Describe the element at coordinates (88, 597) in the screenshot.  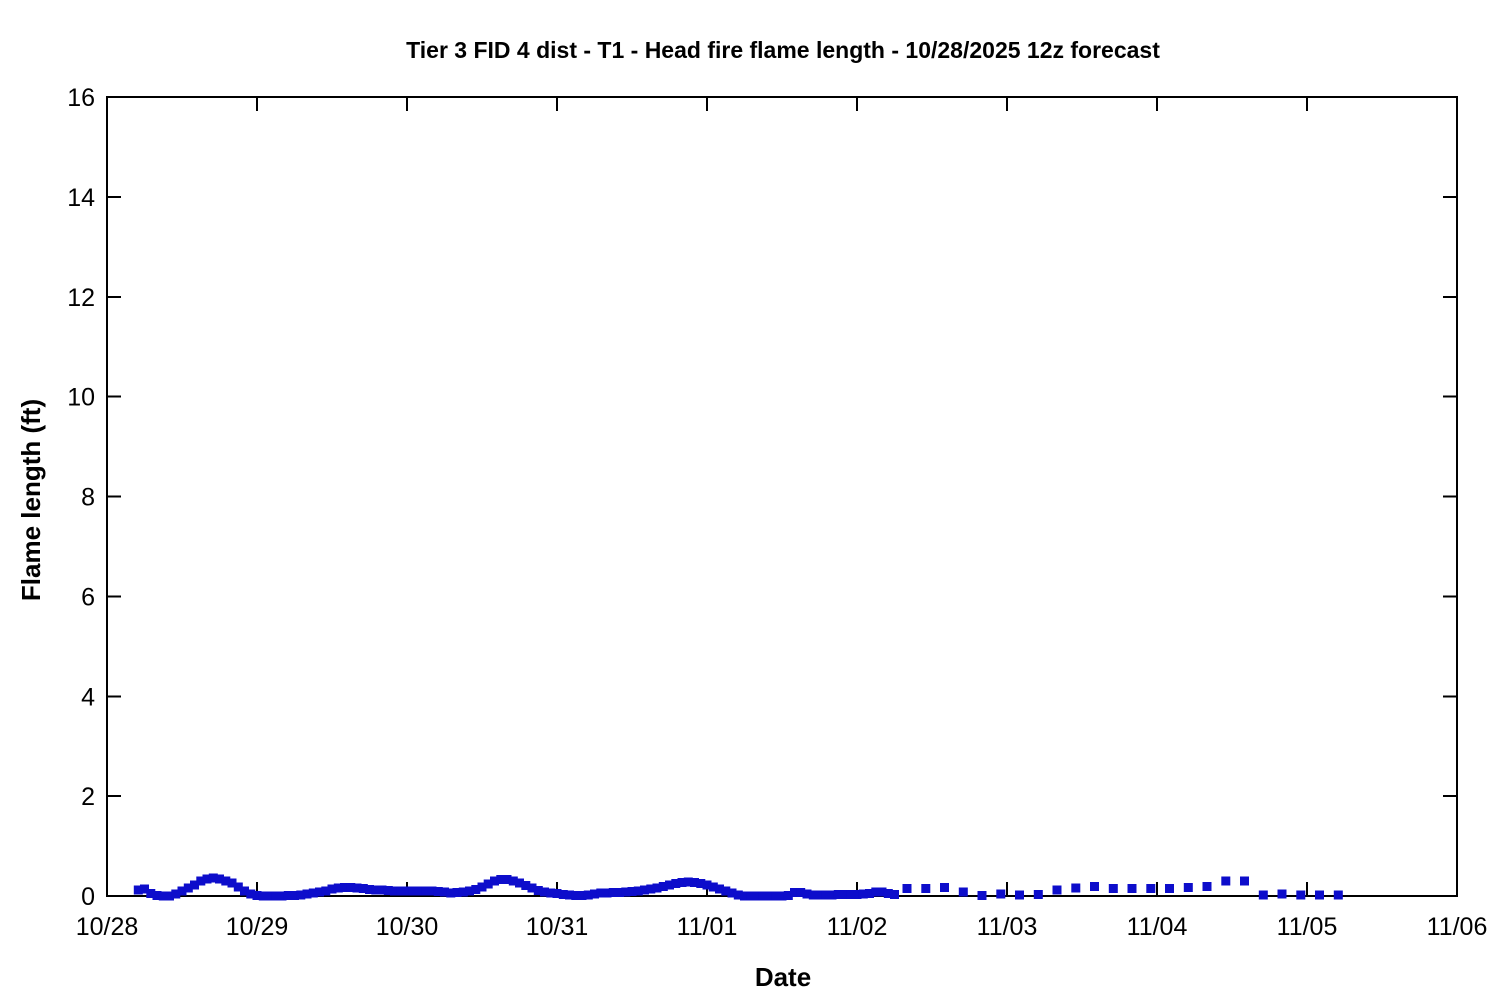
I see `y-tick-label: 6` at that location.